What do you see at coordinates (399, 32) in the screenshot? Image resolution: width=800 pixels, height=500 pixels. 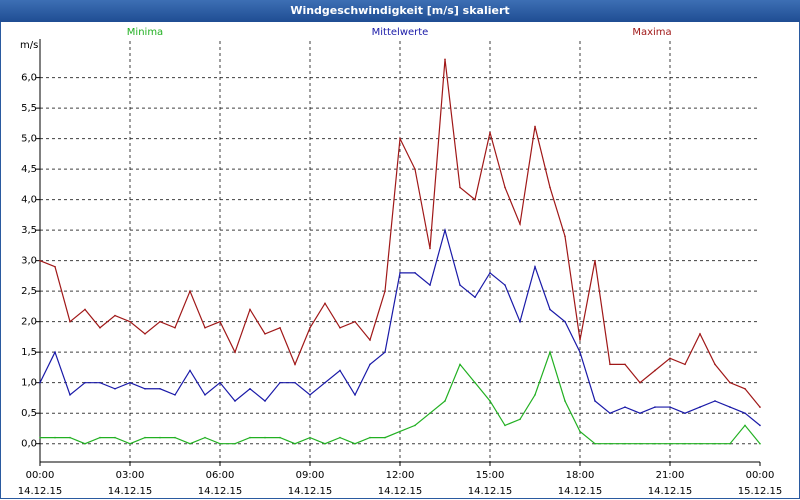 I see `legend: Minima Mittelwerte Maxima` at bounding box center [399, 32].